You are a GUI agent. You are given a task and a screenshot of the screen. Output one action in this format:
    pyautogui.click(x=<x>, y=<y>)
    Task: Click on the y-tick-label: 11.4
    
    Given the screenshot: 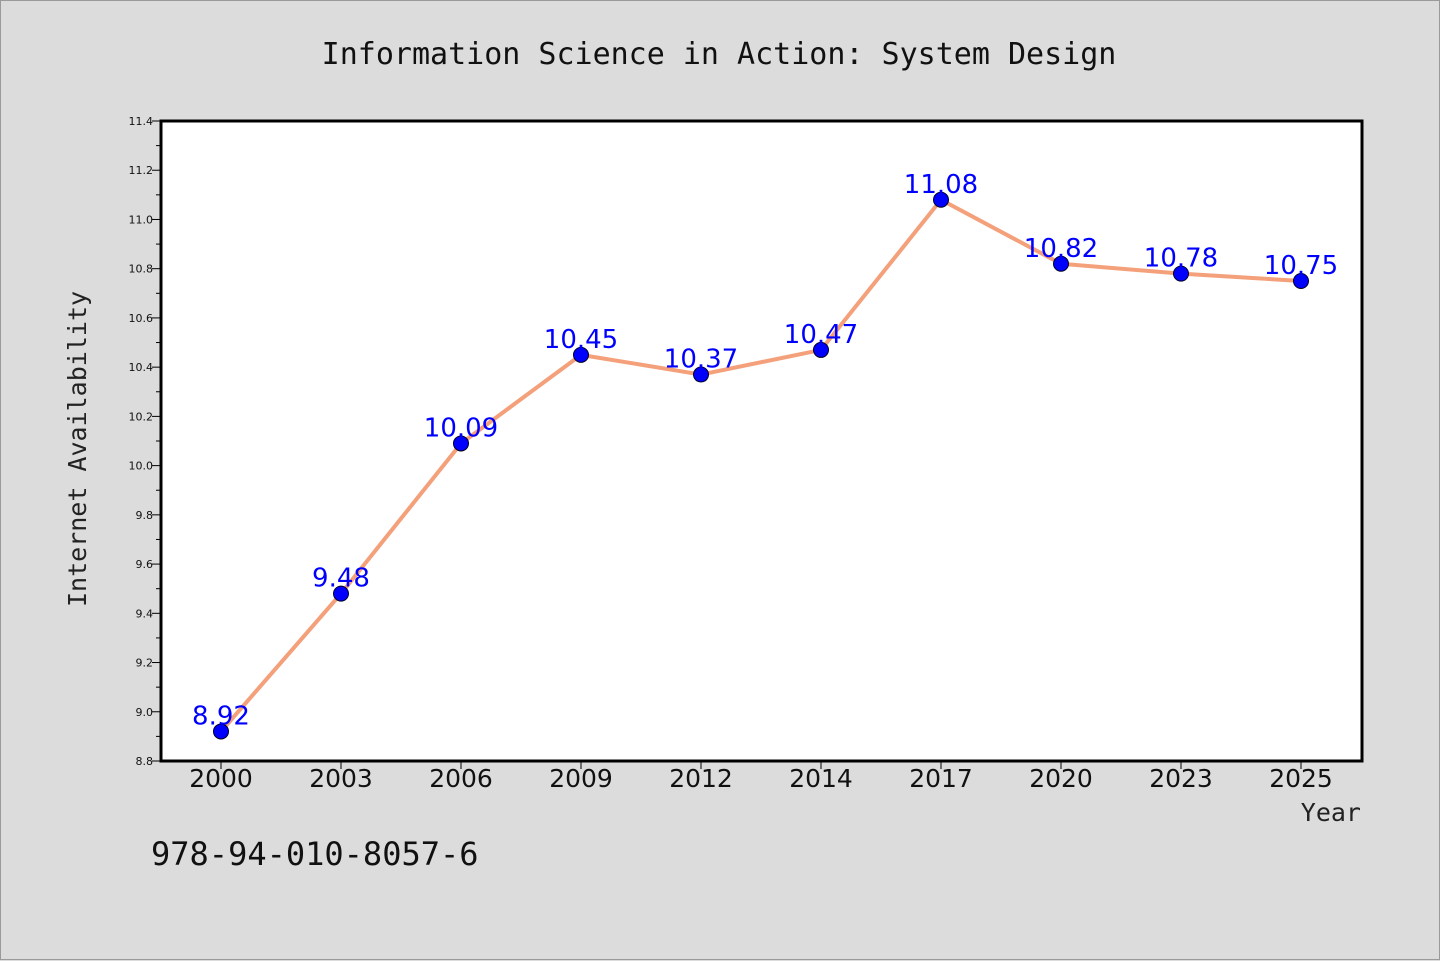 What is the action you would take?
    pyautogui.click(x=141, y=121)
    